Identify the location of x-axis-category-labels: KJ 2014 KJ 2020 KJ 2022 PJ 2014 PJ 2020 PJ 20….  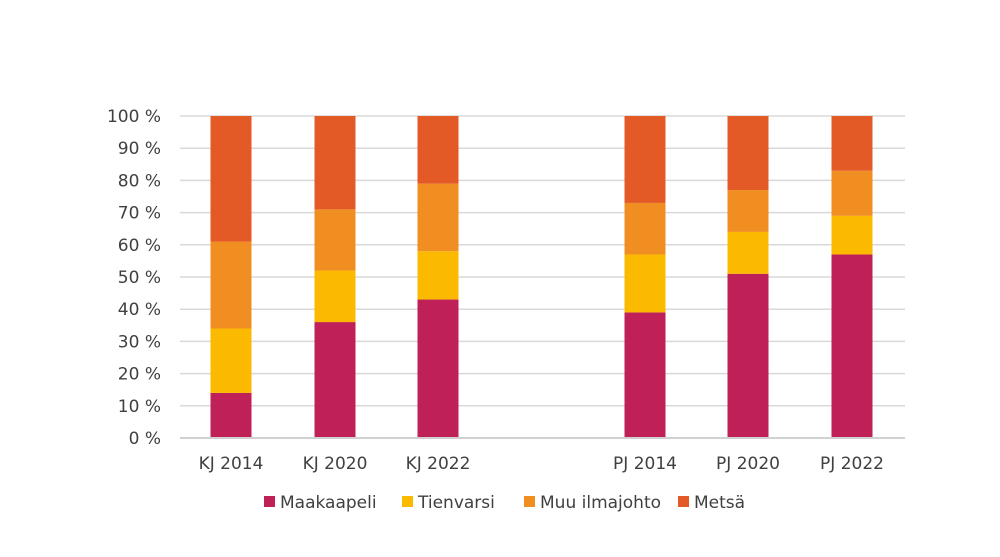
(541, 464).